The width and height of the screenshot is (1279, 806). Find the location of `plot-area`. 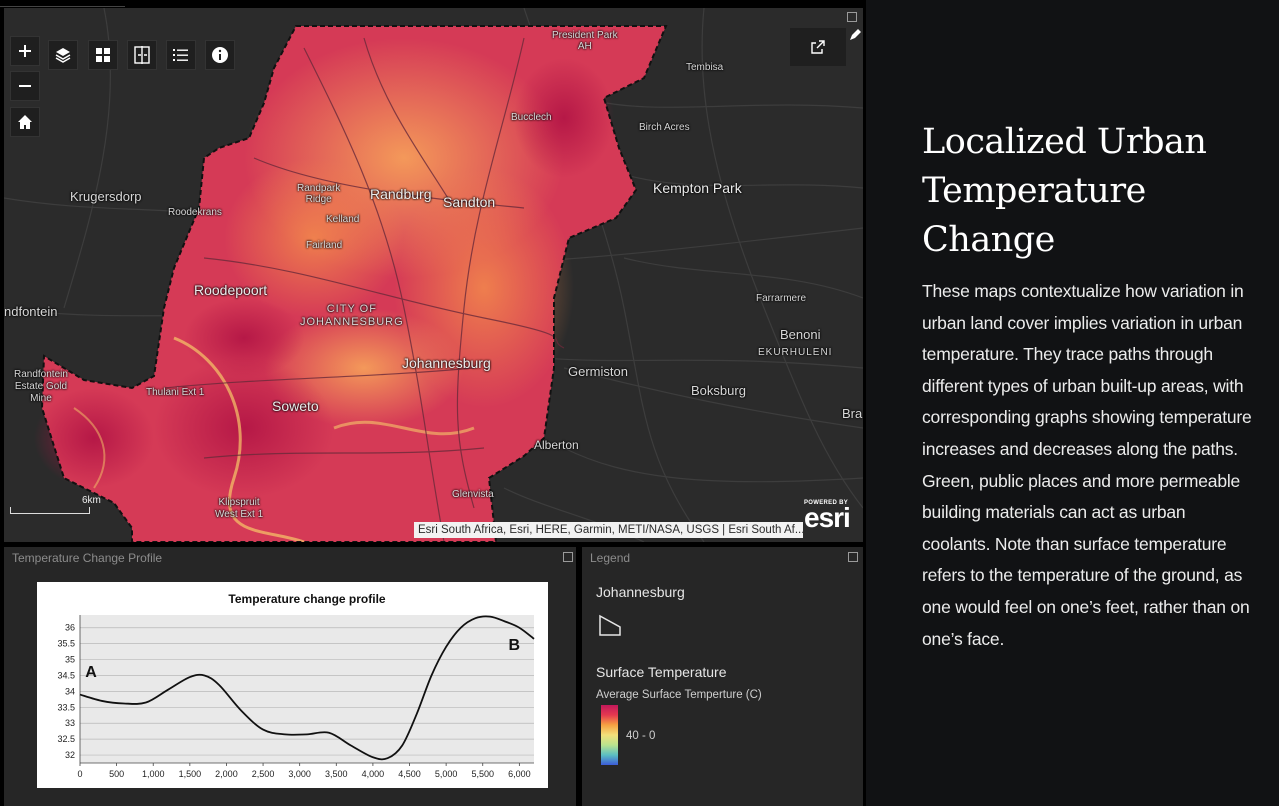

plot-area is located at coordinates (307, 689).